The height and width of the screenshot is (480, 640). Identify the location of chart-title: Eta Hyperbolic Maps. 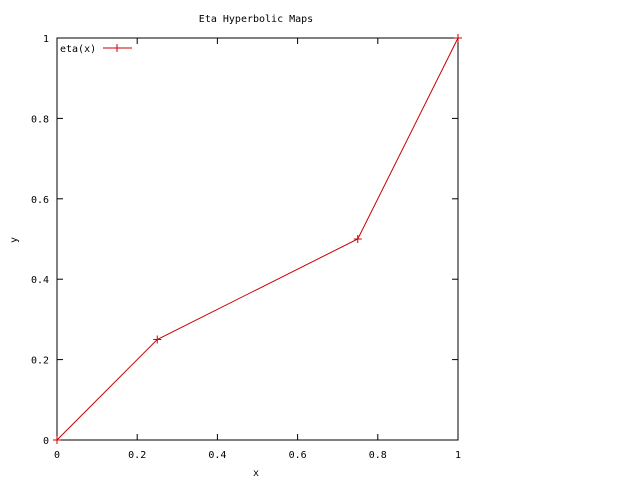
(256, 19).